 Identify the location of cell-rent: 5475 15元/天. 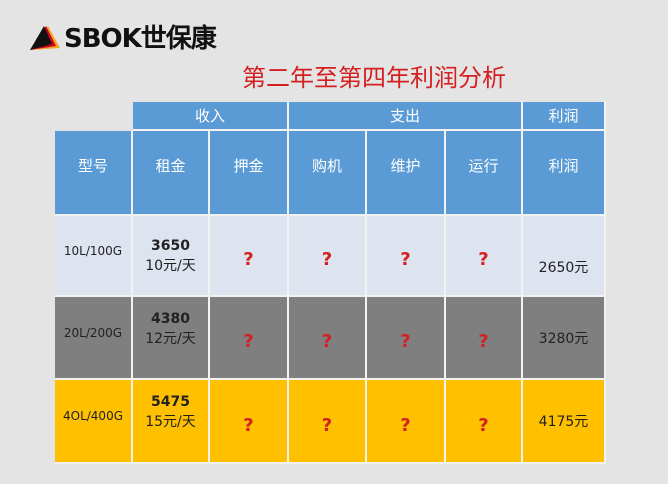
(171, 422).